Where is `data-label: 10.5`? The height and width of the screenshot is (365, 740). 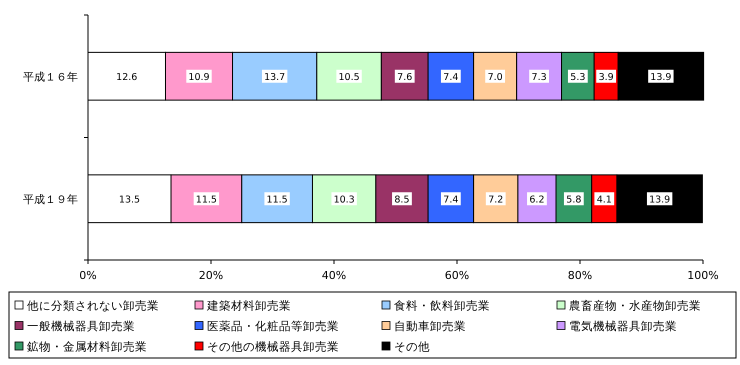 data-label: 10.5 is located at coordinates (349, 77).